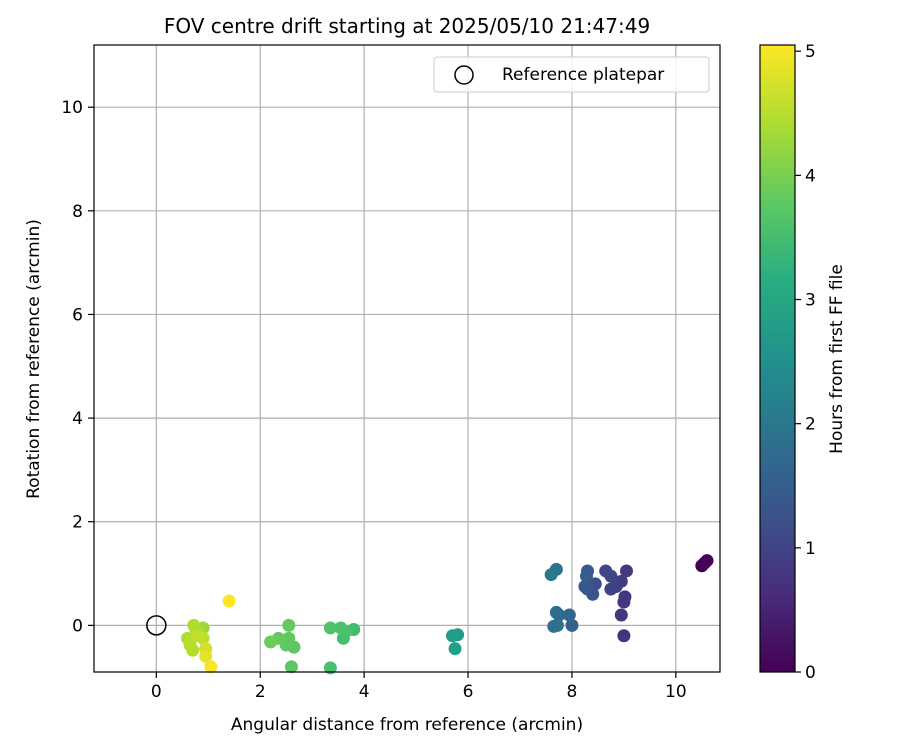 This screenshot has width=900, height=750. I want to click on x-tick-label: 0, so click(156, 692).